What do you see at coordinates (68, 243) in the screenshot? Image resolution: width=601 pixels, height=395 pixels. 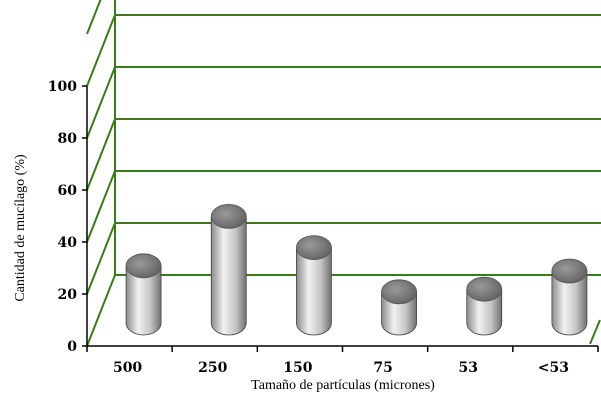 I see `y-tick-label-40: 40` at bounding box center [68, 243].